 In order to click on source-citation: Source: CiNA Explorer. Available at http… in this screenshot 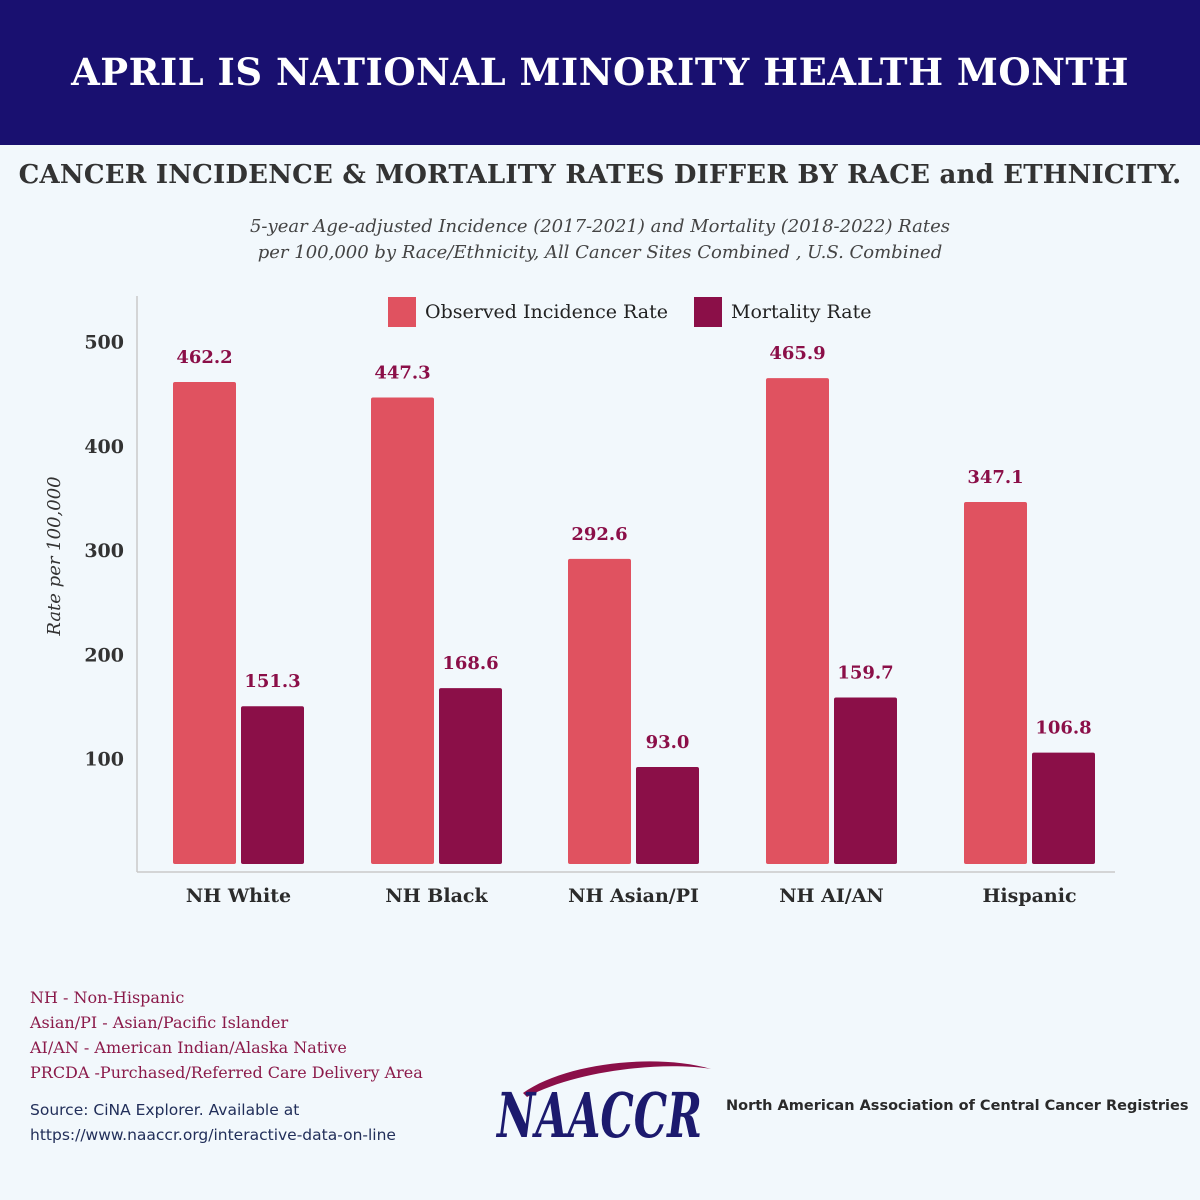, I will do `click(213, 1123)`.